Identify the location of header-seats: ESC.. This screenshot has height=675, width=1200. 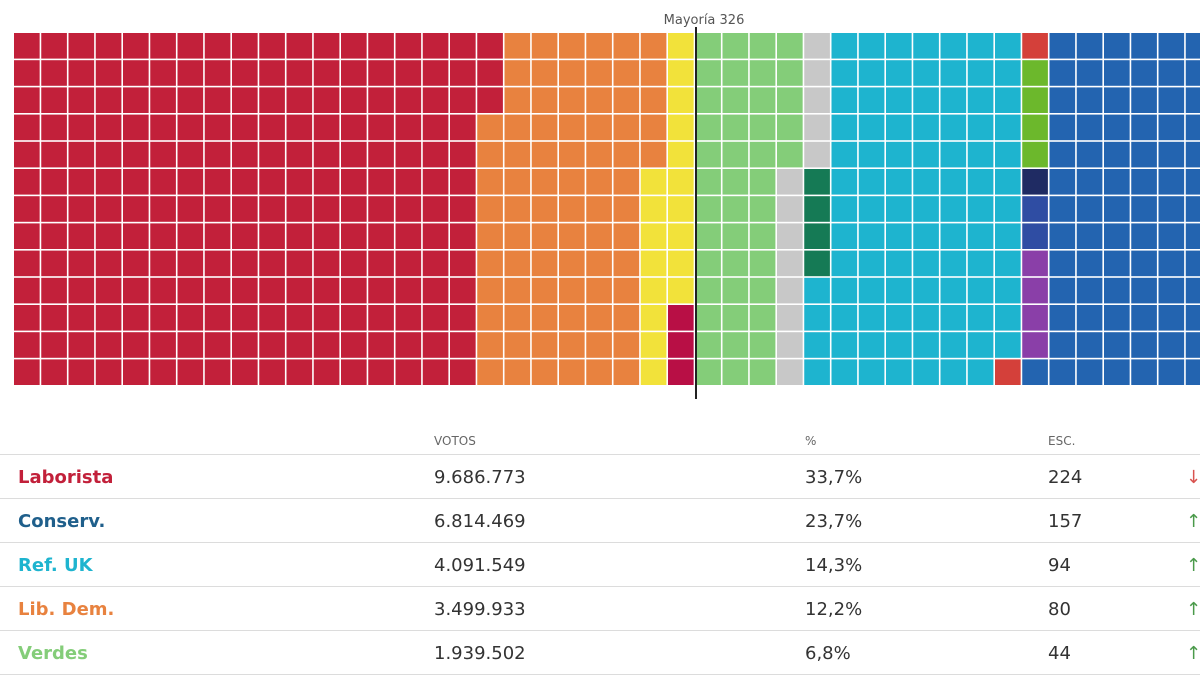
(1062, 441).